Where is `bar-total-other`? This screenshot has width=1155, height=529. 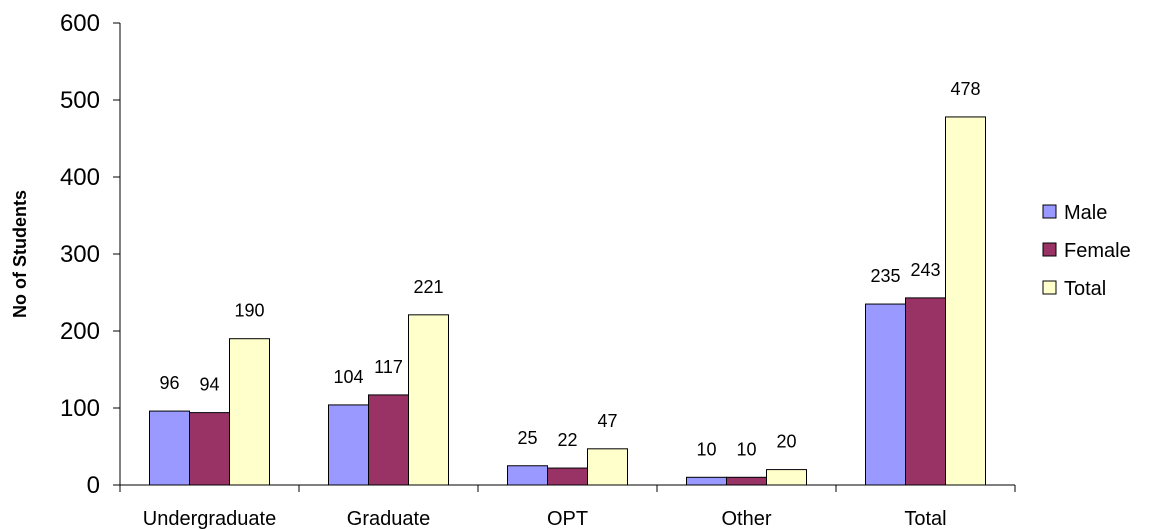 bar-total-other is located at coordinates (786, 477).